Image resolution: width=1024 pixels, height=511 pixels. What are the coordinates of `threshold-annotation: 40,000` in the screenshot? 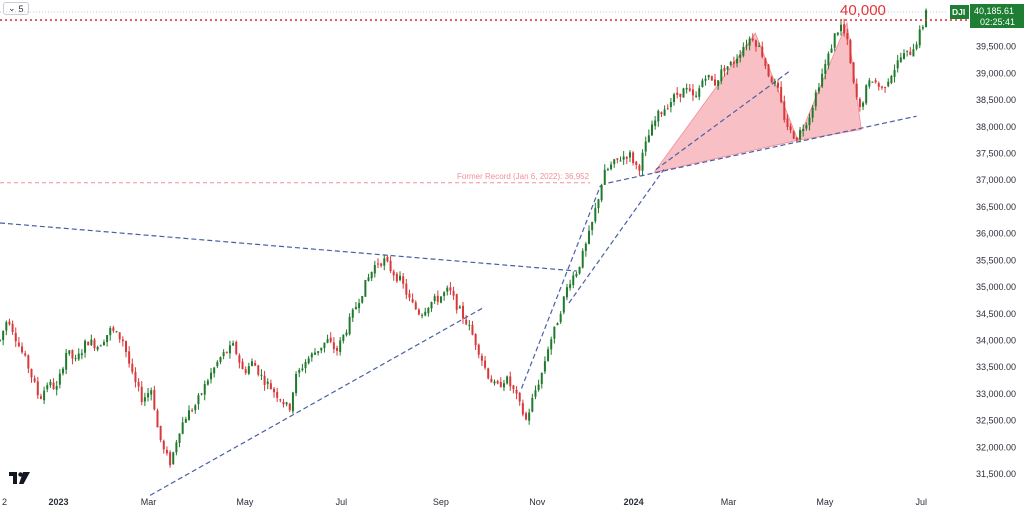 It's located at (863, 10).